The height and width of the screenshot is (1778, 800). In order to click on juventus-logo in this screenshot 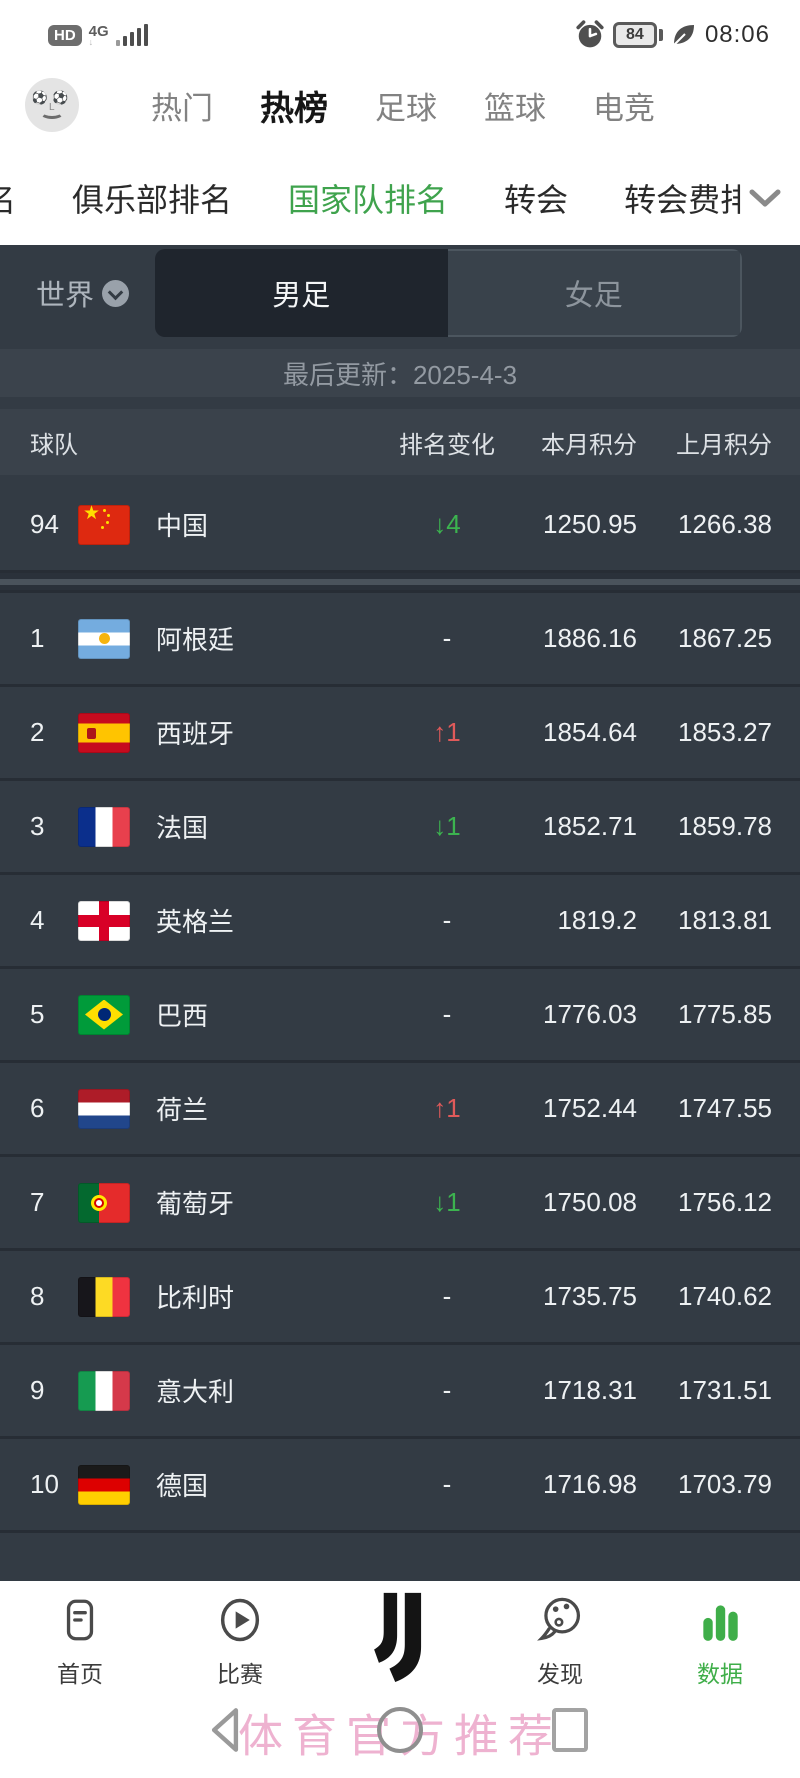, I will do `click(400, 1637)`.